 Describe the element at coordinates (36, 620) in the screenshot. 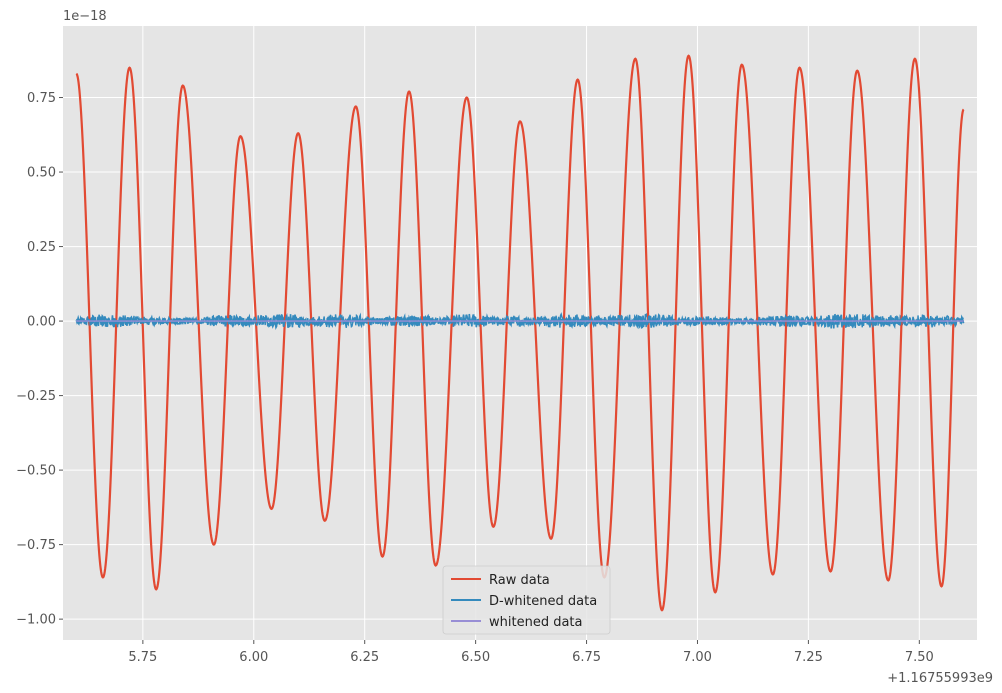

I see `y-tick-label: −1.00` at that location.